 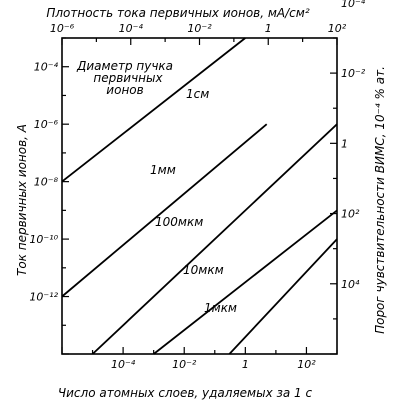 I want to click on series-label-1um: 1мкм, so click(x=220, y=308).